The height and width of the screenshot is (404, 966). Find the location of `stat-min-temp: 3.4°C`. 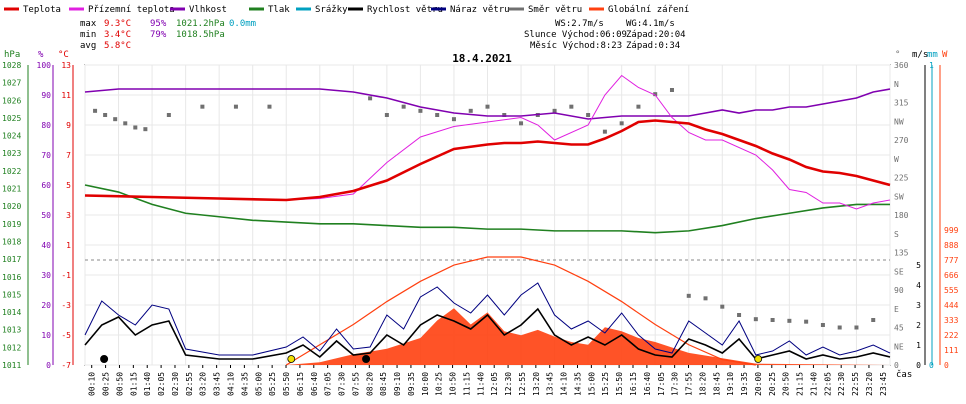

stat-min-temp: 3.4°C is located at coordinates (117, 35).